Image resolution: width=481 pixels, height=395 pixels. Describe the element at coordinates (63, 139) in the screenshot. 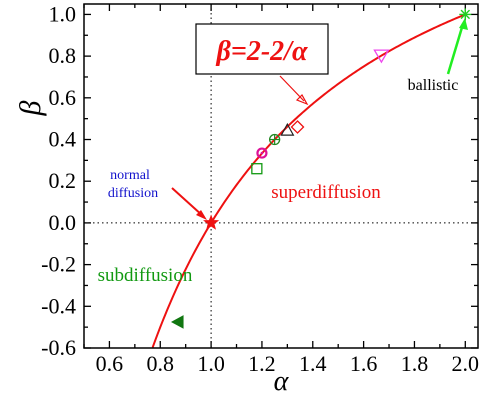

I see `y-tick-label: 0.4` at that location.